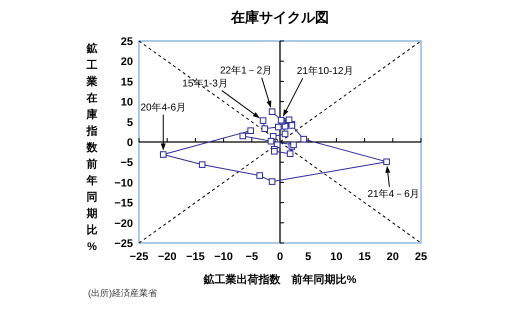 The width and height of the screenshot is (515, 324). I want to click on y-tick-label: −5, so click(126, 163).